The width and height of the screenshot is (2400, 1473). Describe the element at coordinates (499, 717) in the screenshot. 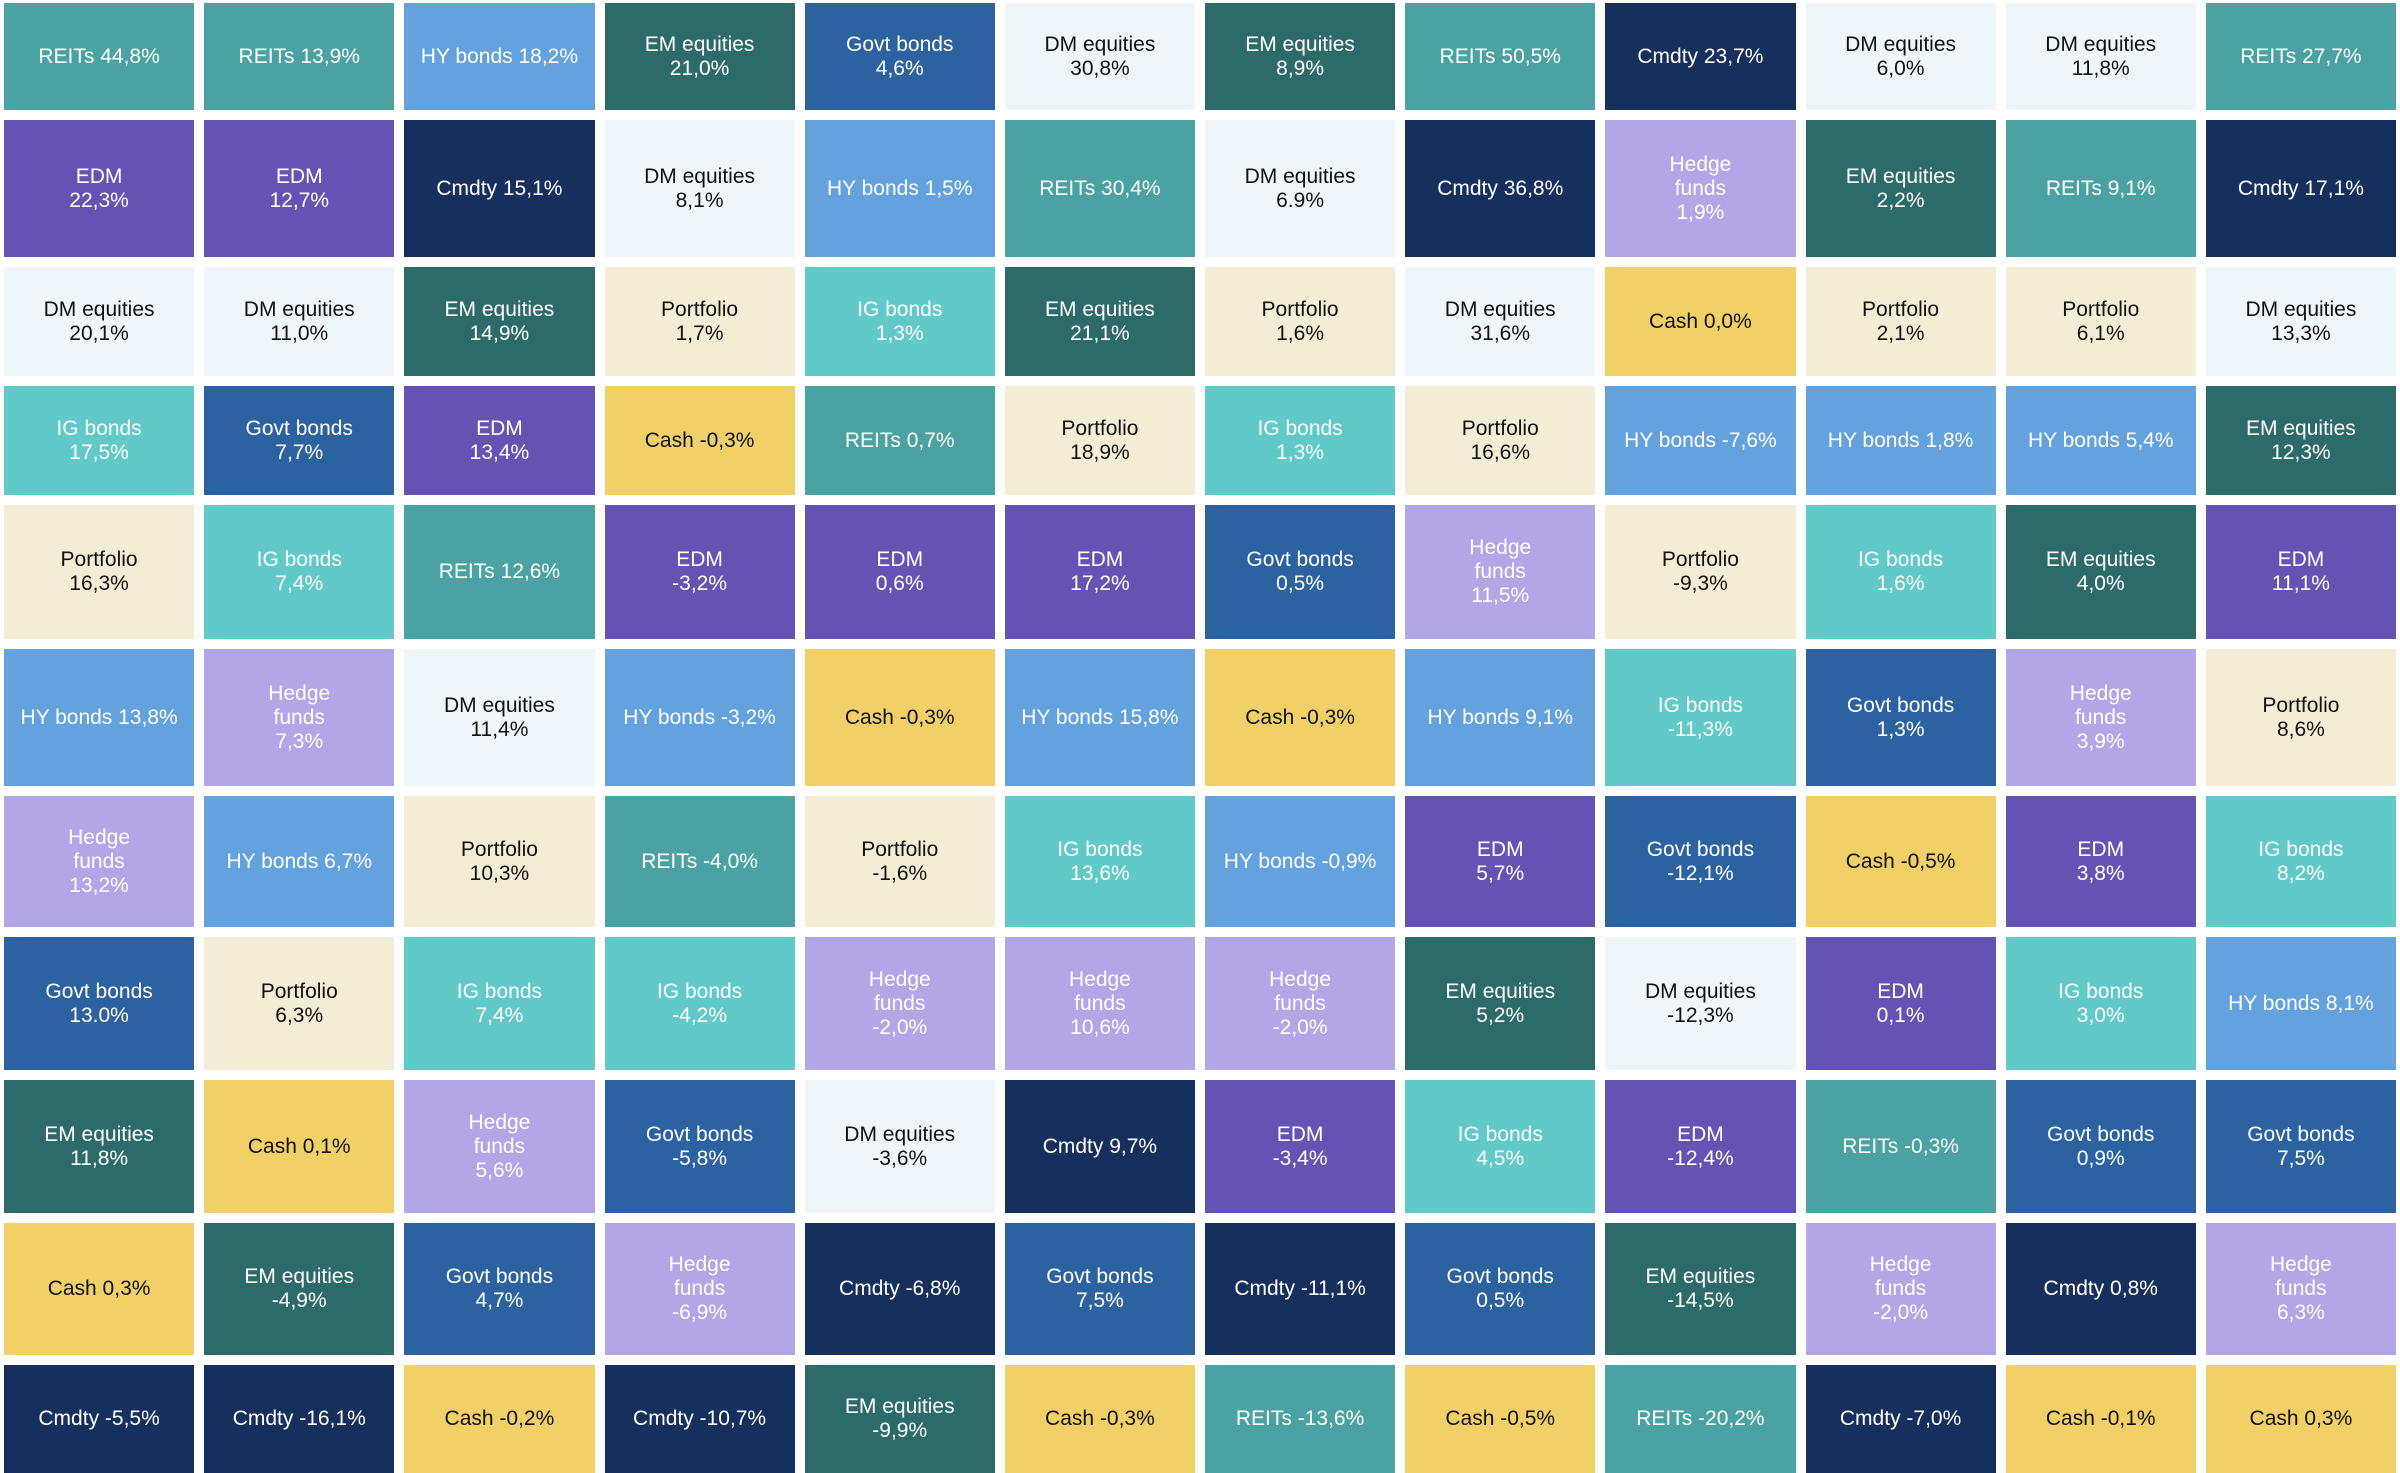

I see `cell-dm-equities: DM equities 11,4%` at that location.